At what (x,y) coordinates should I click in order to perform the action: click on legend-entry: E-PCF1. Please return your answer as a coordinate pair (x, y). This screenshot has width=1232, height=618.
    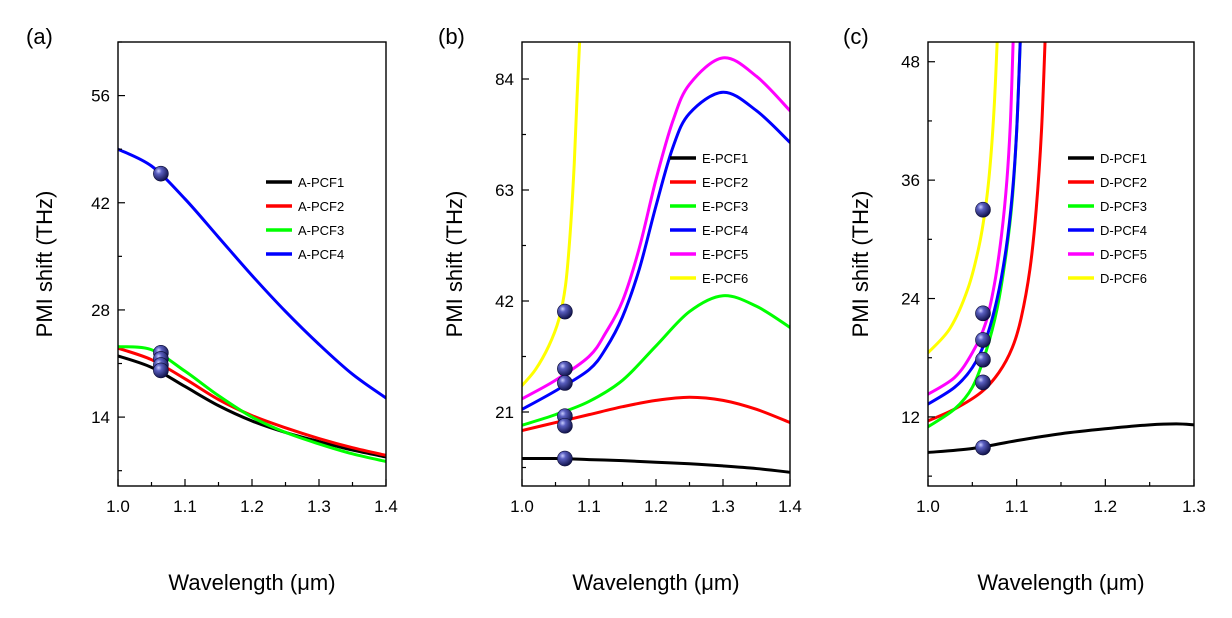
    Looking at the image, I should click on (725, 158).